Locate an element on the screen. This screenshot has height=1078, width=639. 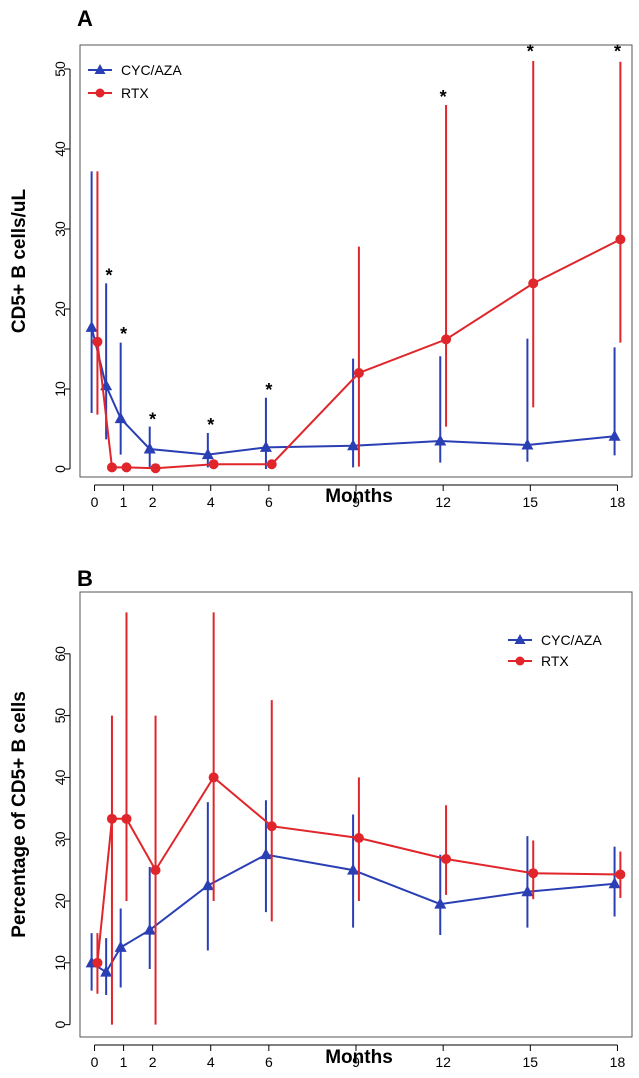
y-axis-title: CD5+ B cells/uL is located at coordinates (19, 261).